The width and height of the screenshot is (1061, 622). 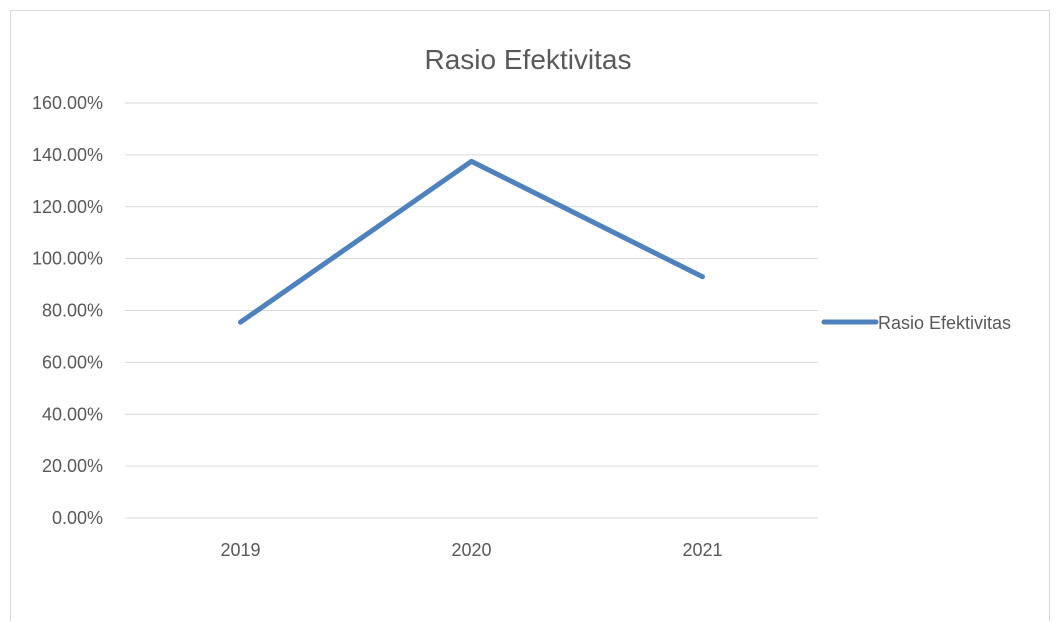 I want to click on series-line, so click(x=471, y=241).